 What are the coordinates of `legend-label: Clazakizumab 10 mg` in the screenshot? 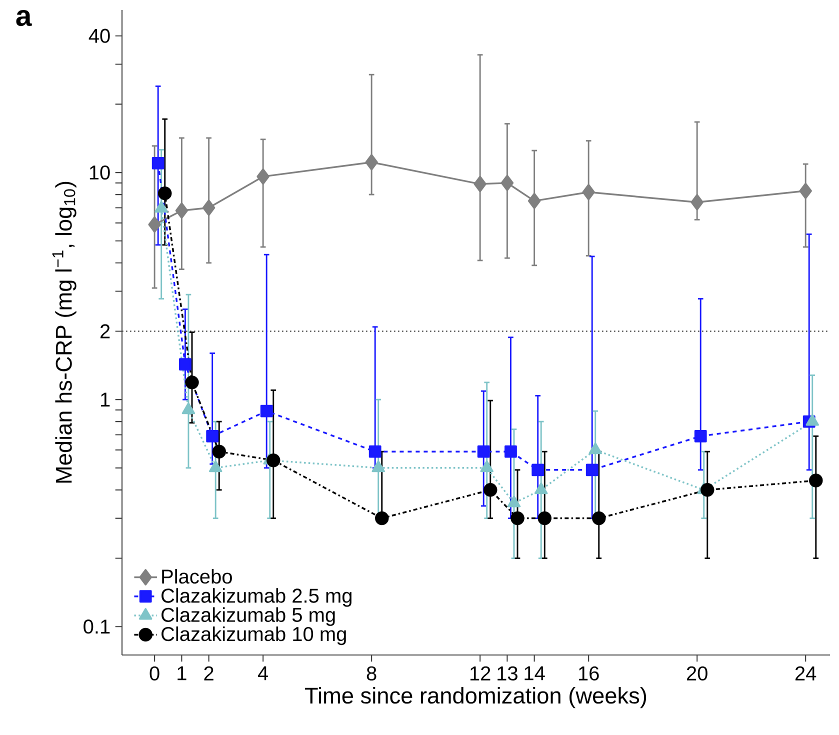 It's located at (254, 636).